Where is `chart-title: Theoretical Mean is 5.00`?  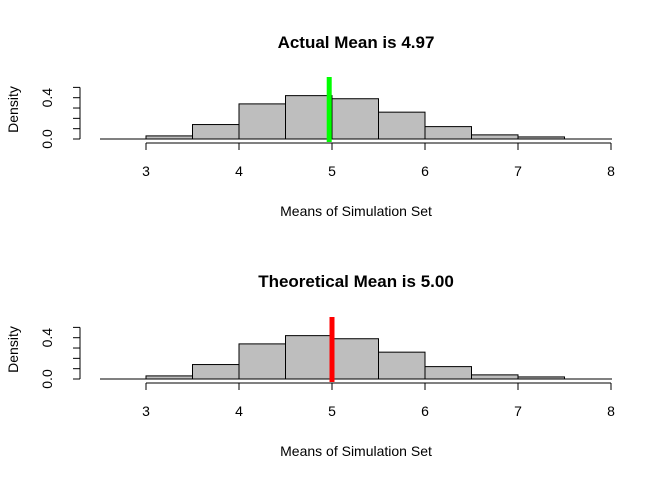 chart-title: Theoretical Mean is 5.00 is located at coordinates (356, 281).